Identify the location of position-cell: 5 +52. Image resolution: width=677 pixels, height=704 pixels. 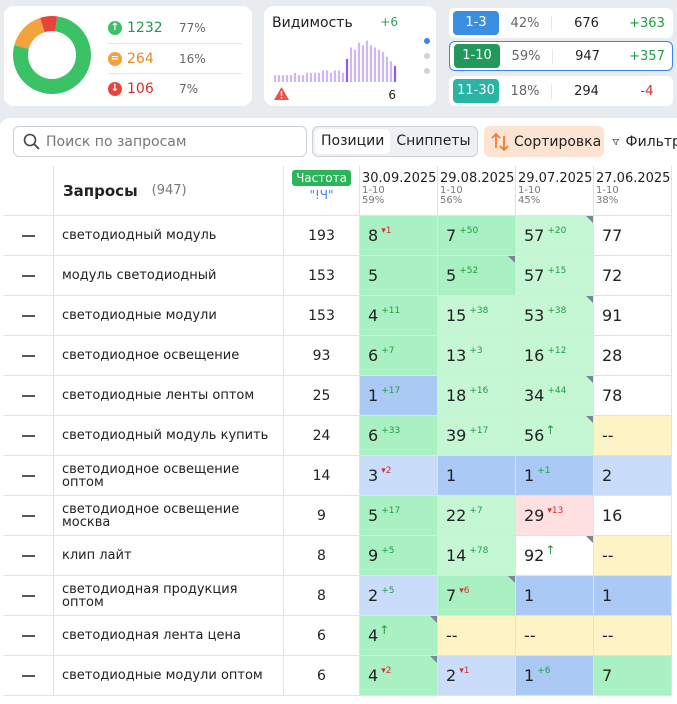
(477, 276).